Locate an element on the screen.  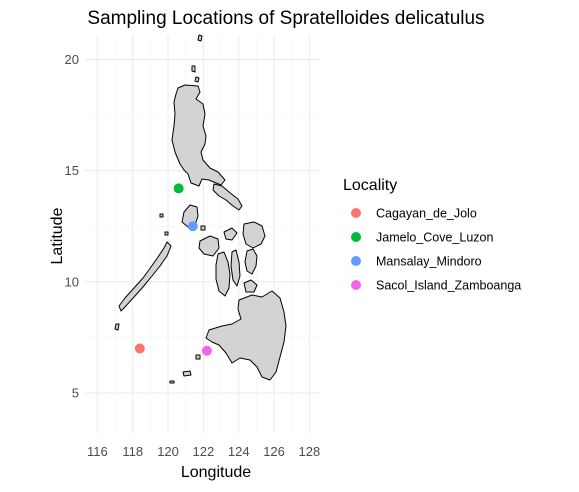
x-tick-label: 122 is located at coordinates (204, 451).